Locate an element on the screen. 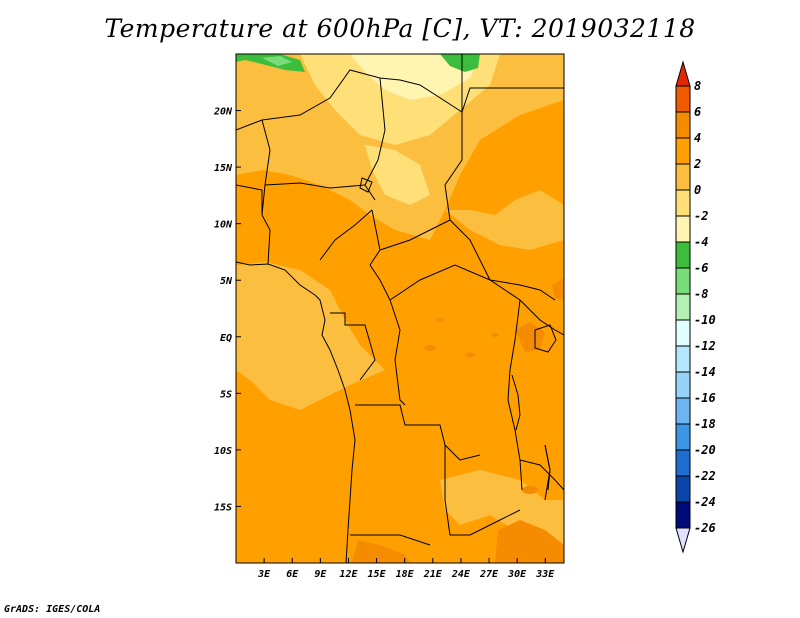 This screenshot has height=618, width=800. border-car-south is located at coordinates (455, 282).